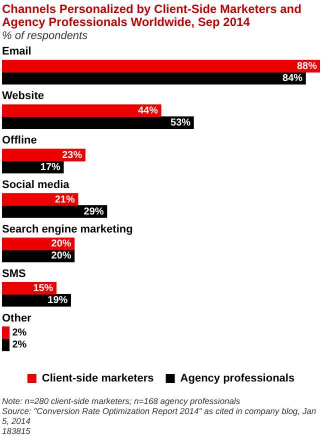 This screenshot has height=447, width=324. Describe the element at coordinates (17, 431) in the screenshot. I see `text: 183815` at that location.